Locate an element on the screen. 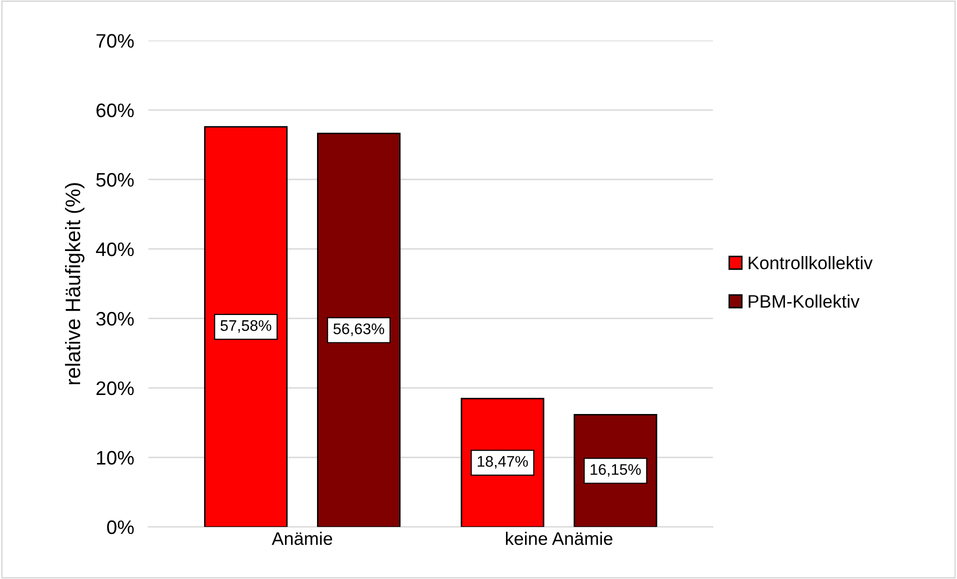  x-tick-label: keine Anämie is located at coordinates (559, 539).